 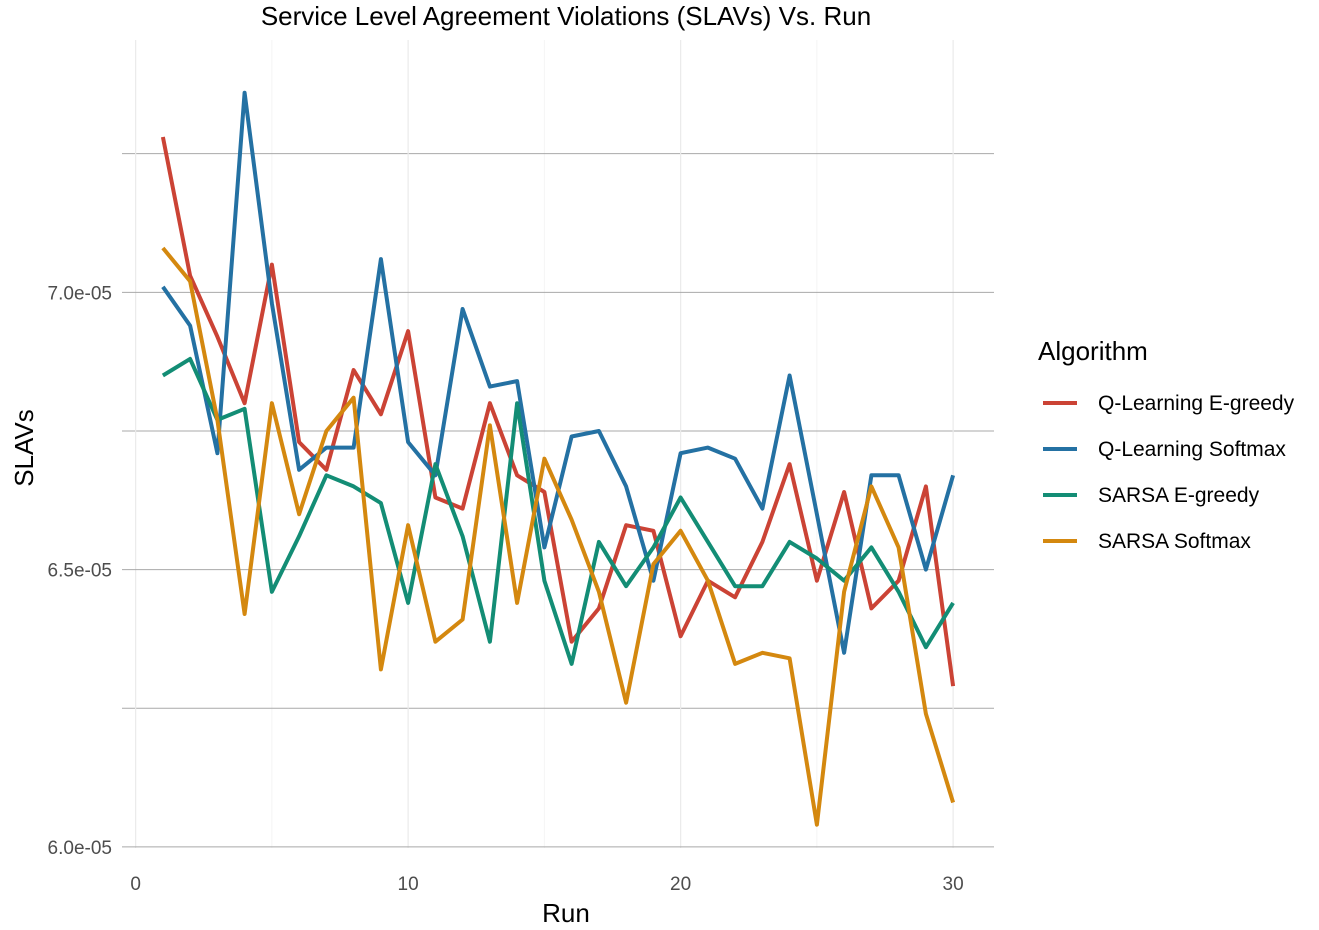 I want to click on y-axis-tick-labels: 6.0e-05 6.5e-05 7.0e-05, so click(x=80, y=571).